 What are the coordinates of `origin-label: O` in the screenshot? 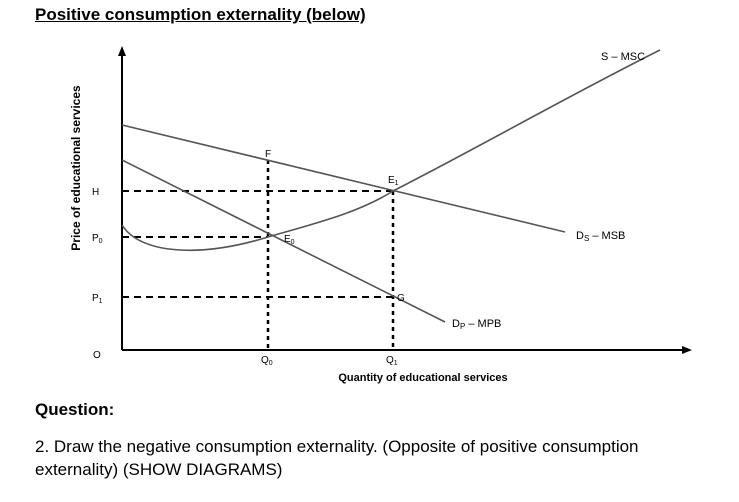 It's located at (97, 355).